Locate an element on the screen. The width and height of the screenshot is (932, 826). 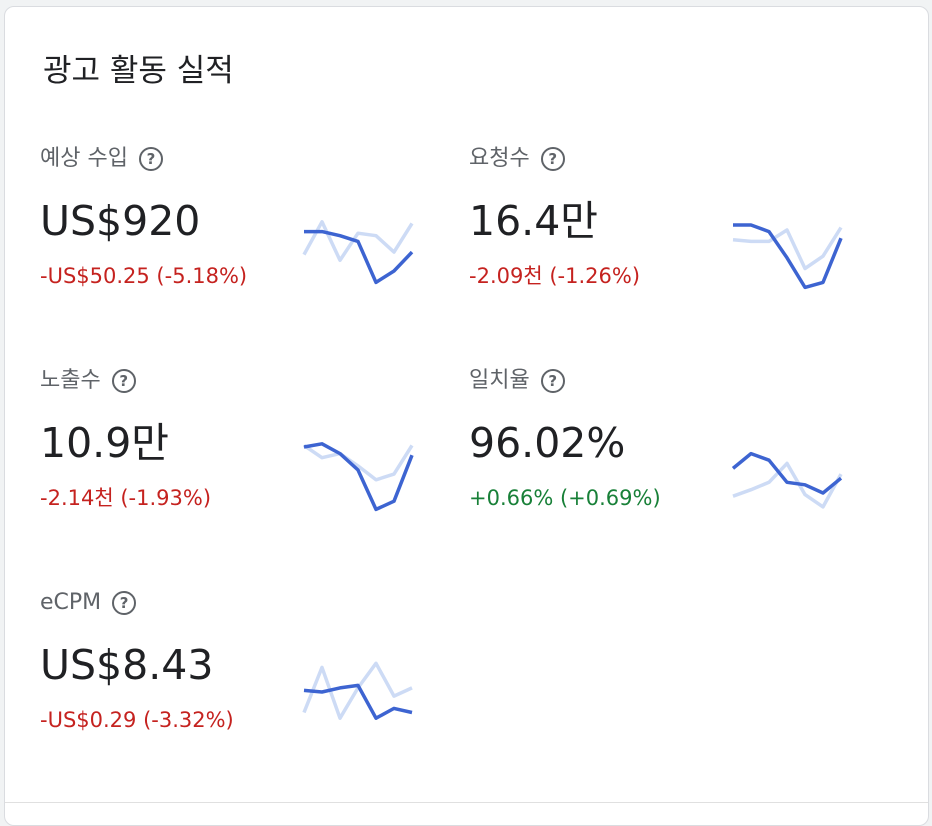
metric-change: -2.09천 (-1.26%) is located at coordinates (555, 276).